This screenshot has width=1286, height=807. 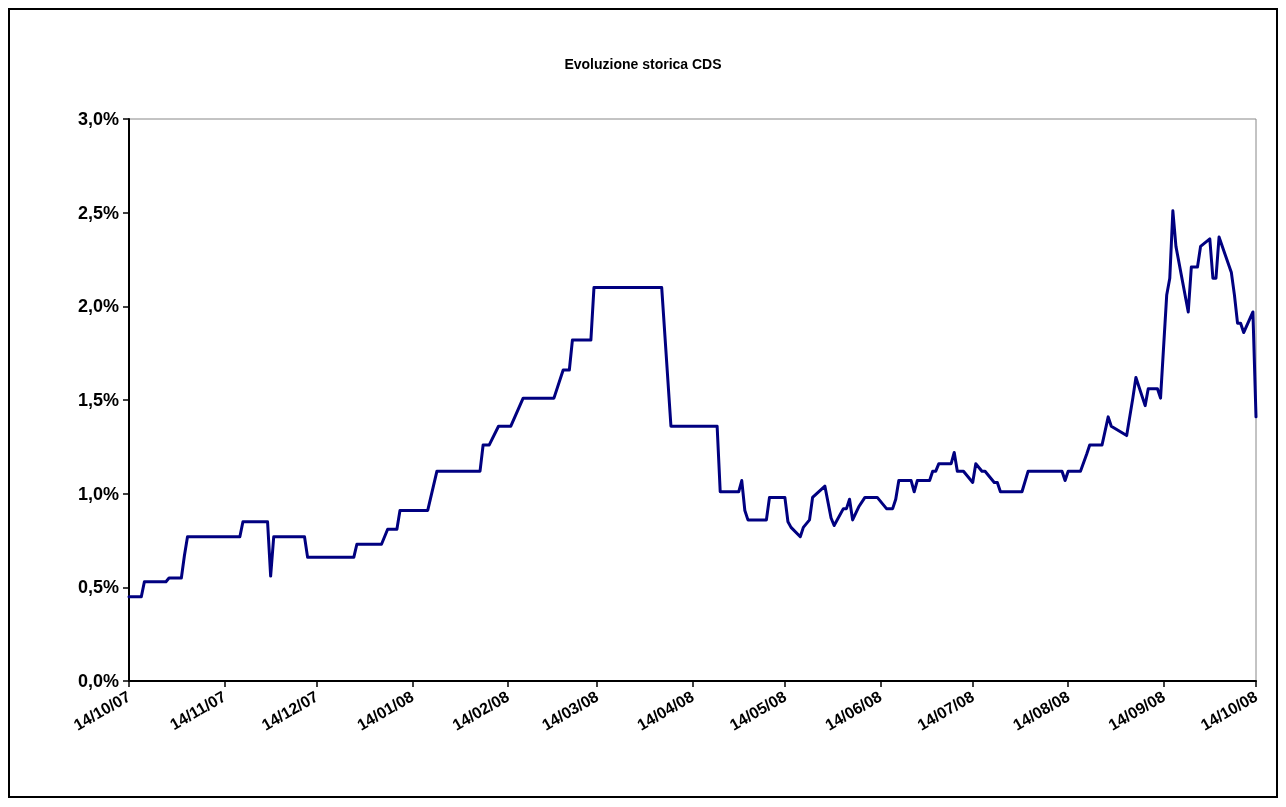 I want to click on y-tick-label: 2,0%, so click(x=98, y=306).